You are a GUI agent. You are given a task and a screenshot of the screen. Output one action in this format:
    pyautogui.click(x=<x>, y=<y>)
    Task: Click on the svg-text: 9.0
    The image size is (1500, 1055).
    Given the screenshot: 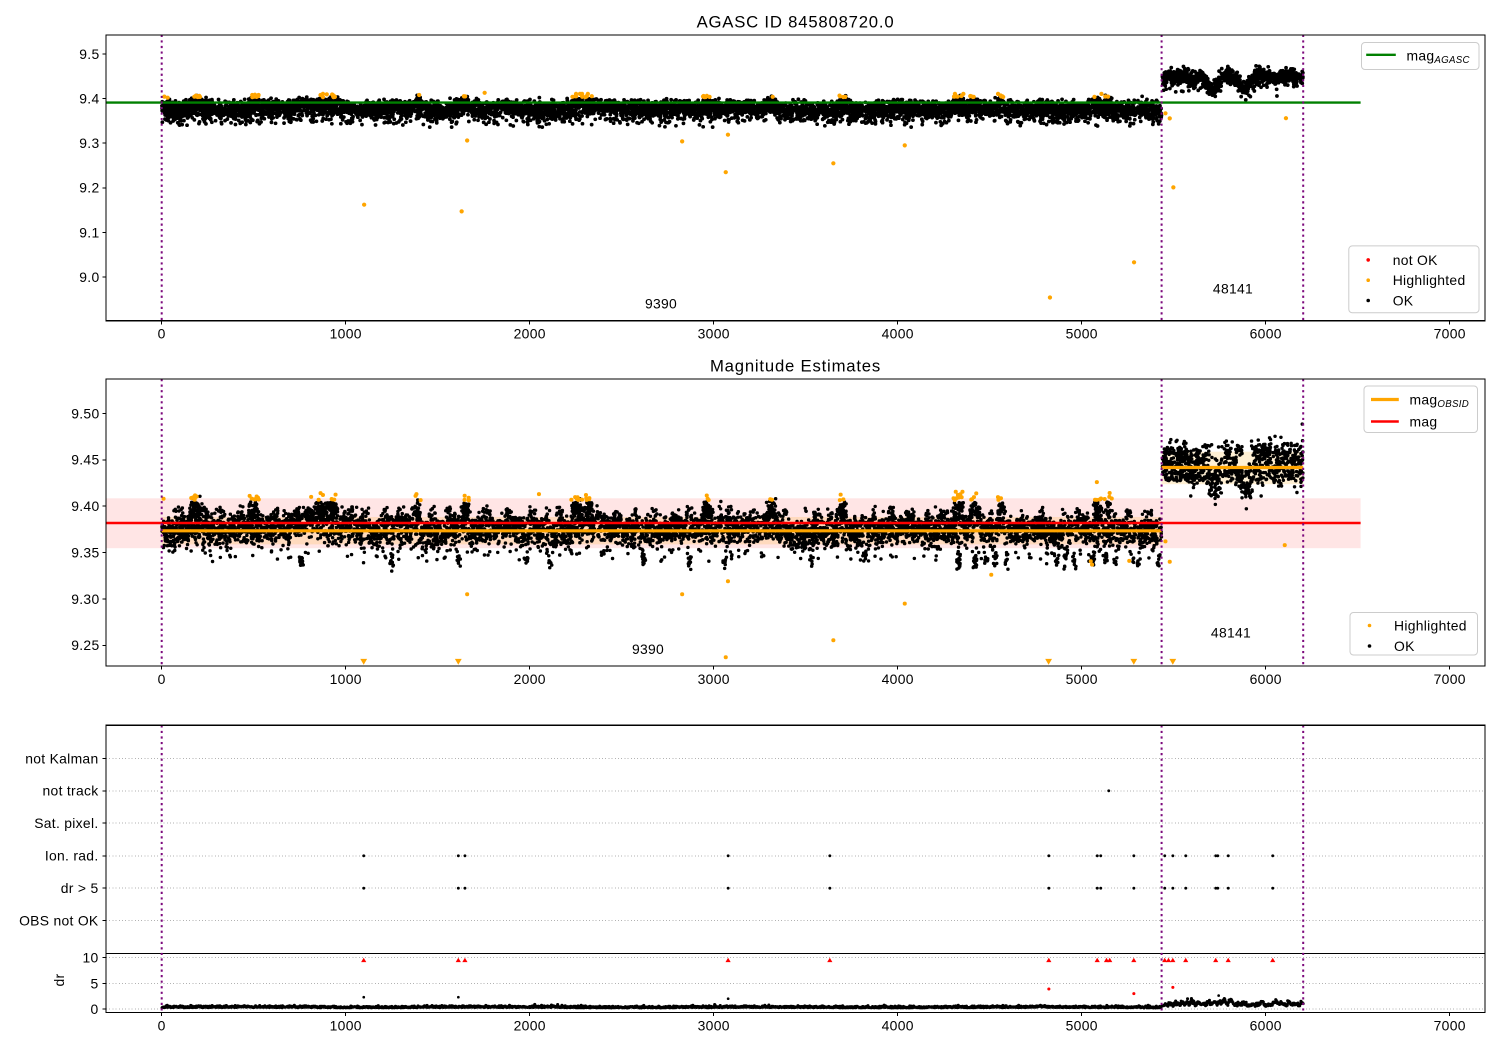 What is the action you would take?
    pyautogui.click(x=89, y=277)
    